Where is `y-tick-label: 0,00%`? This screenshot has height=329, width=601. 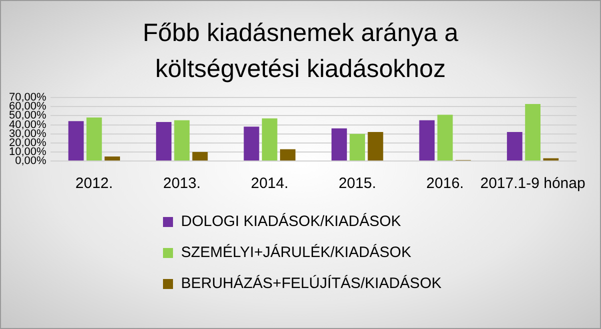 y-tick-label: 0,00% is located at coordinates (31, 161).